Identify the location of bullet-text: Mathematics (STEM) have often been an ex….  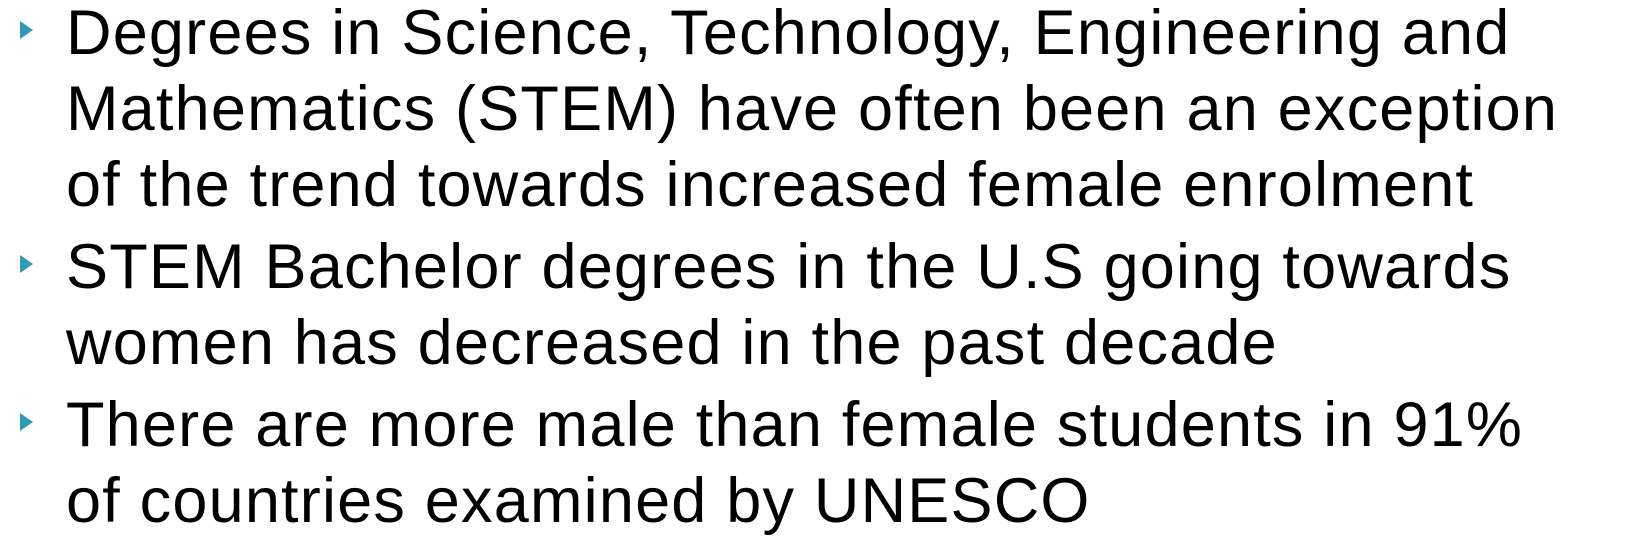
(812, 109).